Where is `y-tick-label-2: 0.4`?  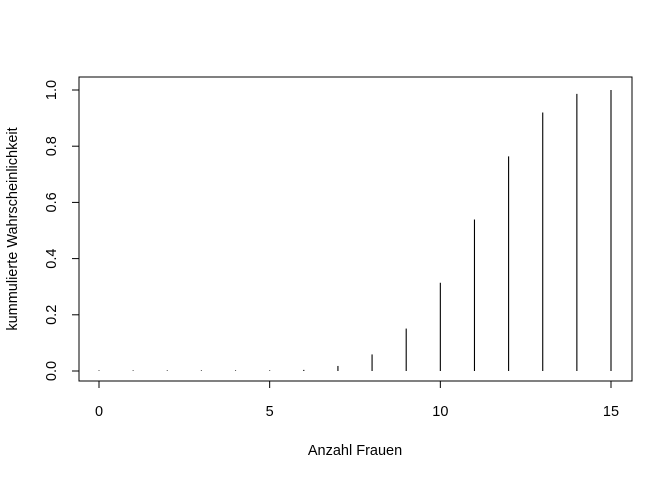
y-tick-label-2: 0.4 is located at coordinates (52, 259).